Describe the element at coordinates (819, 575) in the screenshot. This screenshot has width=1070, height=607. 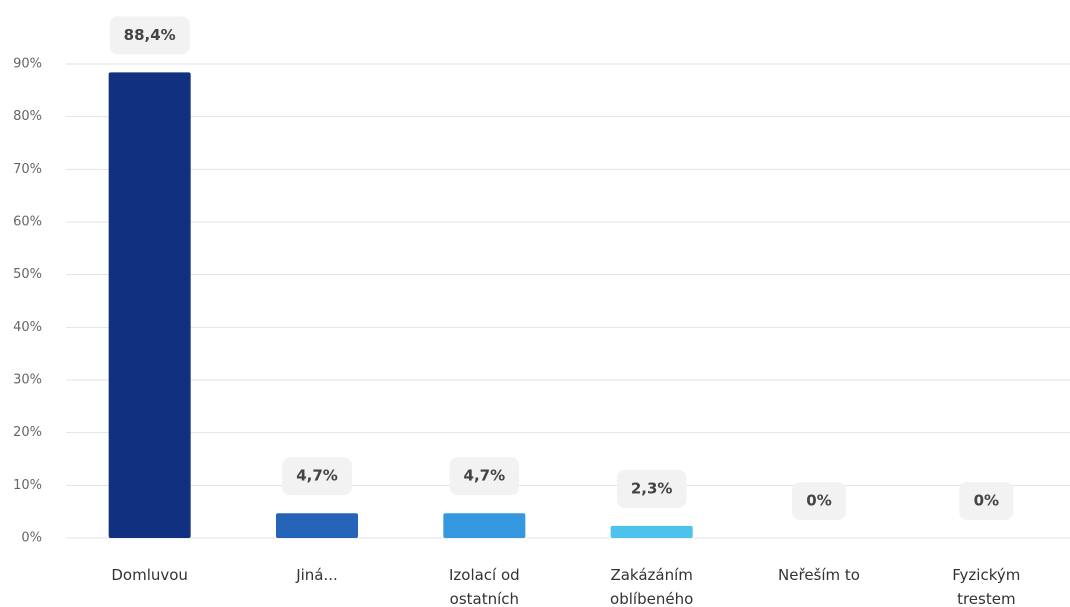
I see `x-tick-label: Neřeším to` at that location.